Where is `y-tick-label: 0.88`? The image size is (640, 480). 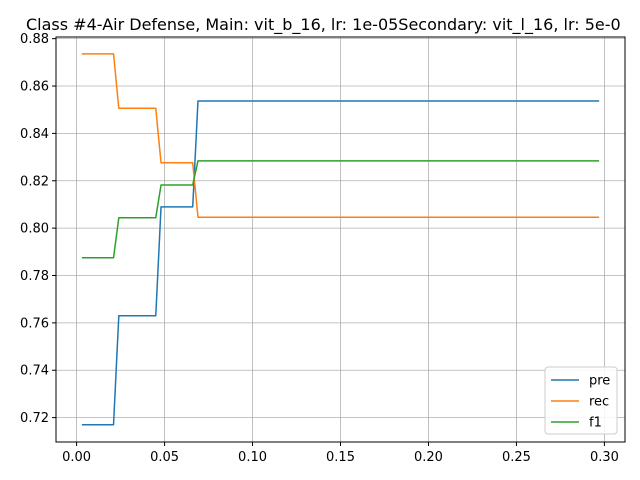
y-tick-label: 0.88 is located at coordinates (34, 39).